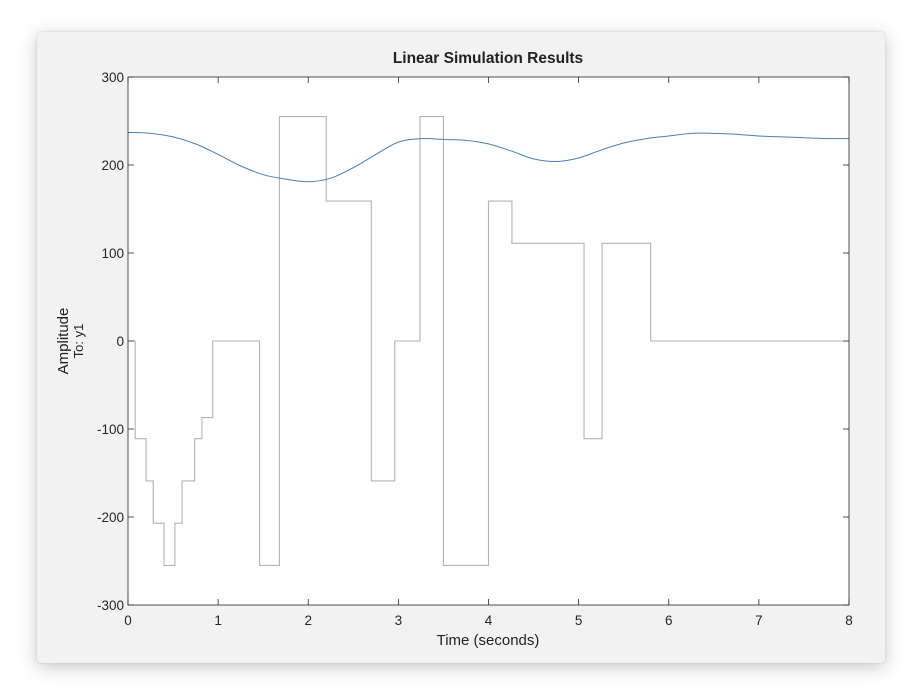 The height and width of the screenshot is (693, 920). Describe the element at coordinates (849, 620) in the screenshot. I see `x-tick-label: 8` at that location.